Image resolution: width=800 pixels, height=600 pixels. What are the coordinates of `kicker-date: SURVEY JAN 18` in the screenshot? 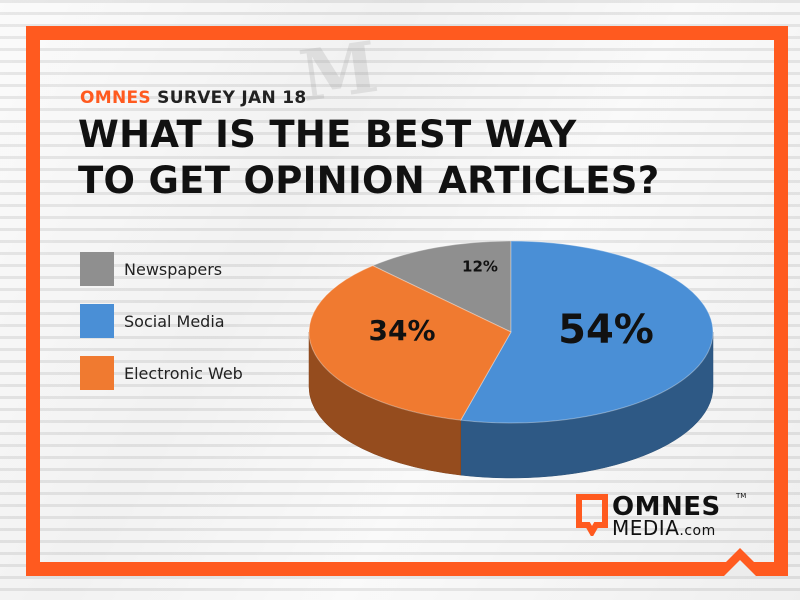 It's located at (232, 98).